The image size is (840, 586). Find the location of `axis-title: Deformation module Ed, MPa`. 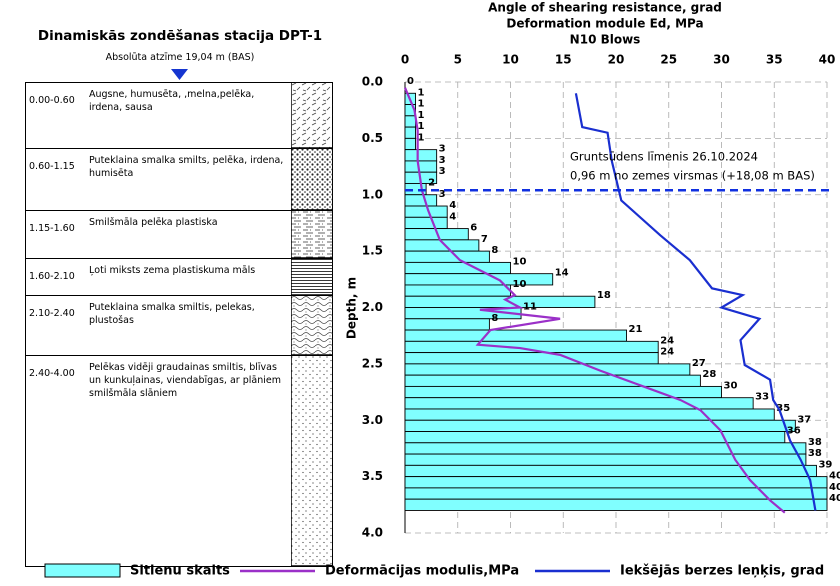

axis-title: Deformation module Ed, MPa is located at coordinates (604, 24).